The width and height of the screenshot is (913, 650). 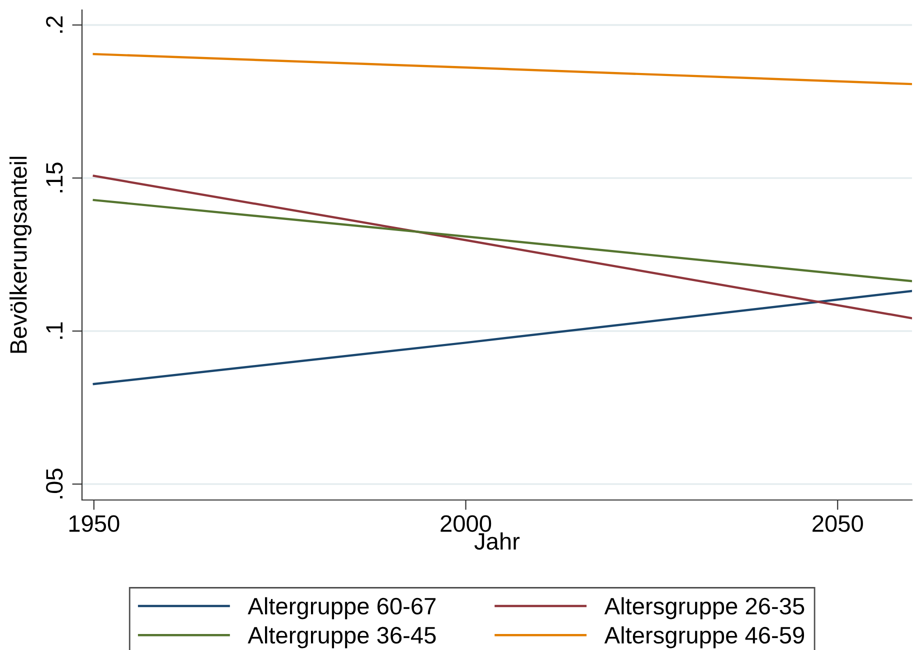 I want to click on legend-label: Altersgruppe 46-59, so click(x=704, y=637).